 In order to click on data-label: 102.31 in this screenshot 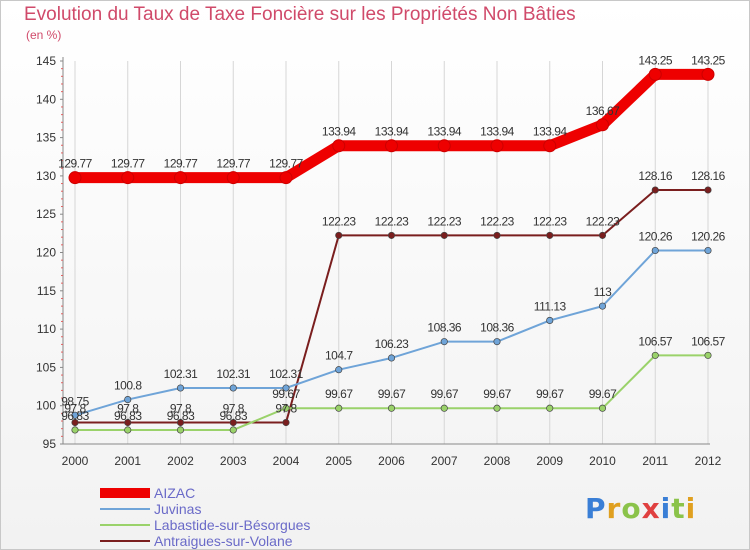, I will do `click(286, 374)`.